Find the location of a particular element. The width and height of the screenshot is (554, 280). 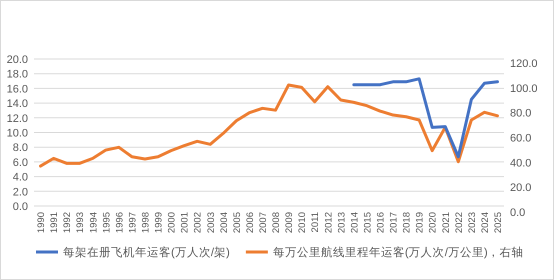

x-tick-label: 1991 is located at coordinates (54, 223).